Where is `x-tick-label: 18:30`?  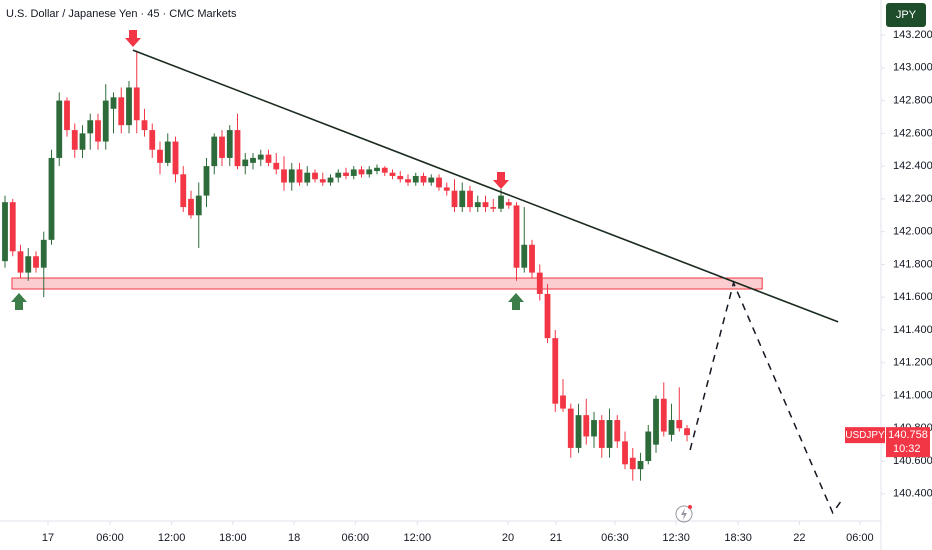 x-tick-label: 18:30 is located at coordinates (738, 538).